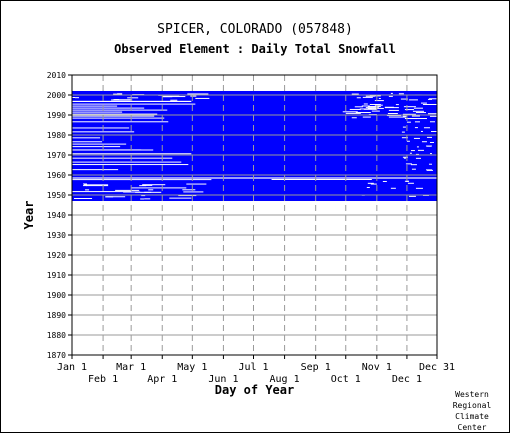 This screenshot has height=433, width=510. I want to click on x-tick-label: Feb 1, so click(103, 379).